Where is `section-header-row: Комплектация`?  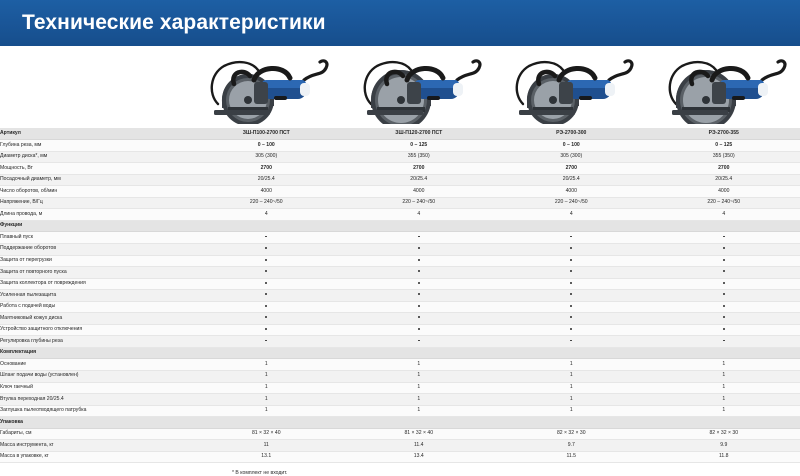 section-header-row: Комплектация is located at coordinates (400, 353).